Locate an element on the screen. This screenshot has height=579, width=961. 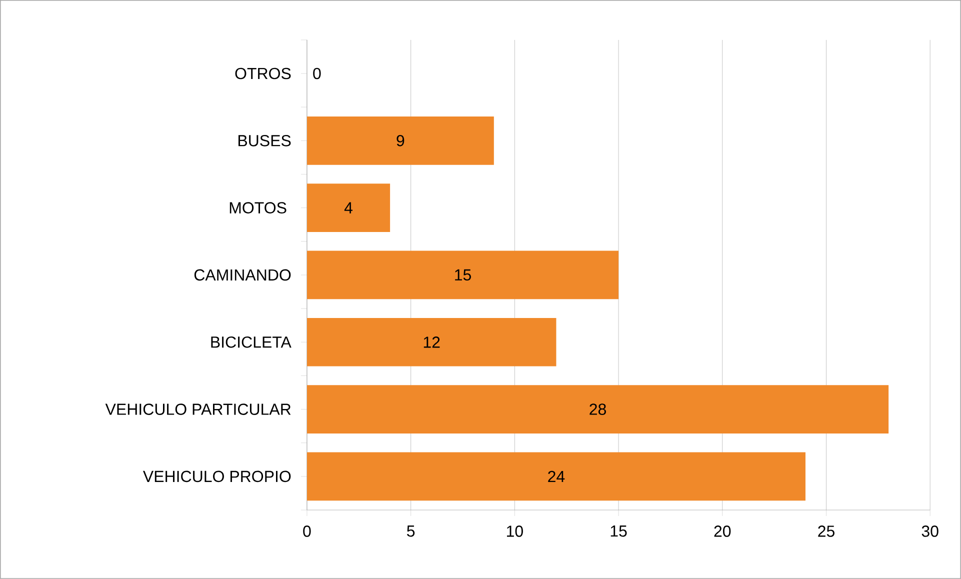
data-label: 0 is located at coordinates (317, 74).